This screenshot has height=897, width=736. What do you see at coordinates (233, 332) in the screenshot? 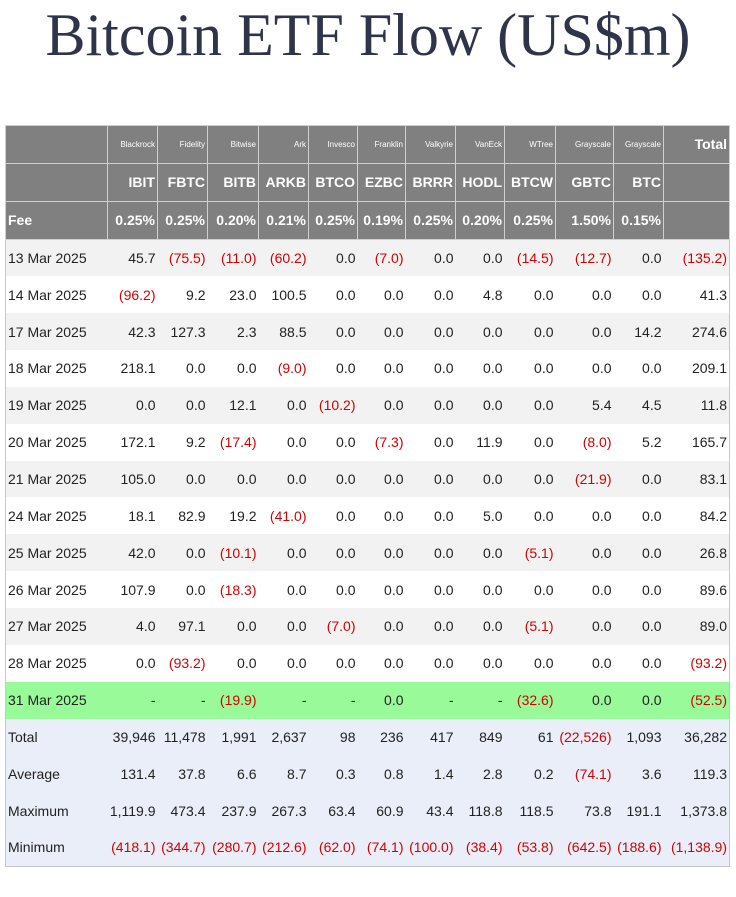
I see `flow-cell: 2.3` at bounding box center [233, 332].